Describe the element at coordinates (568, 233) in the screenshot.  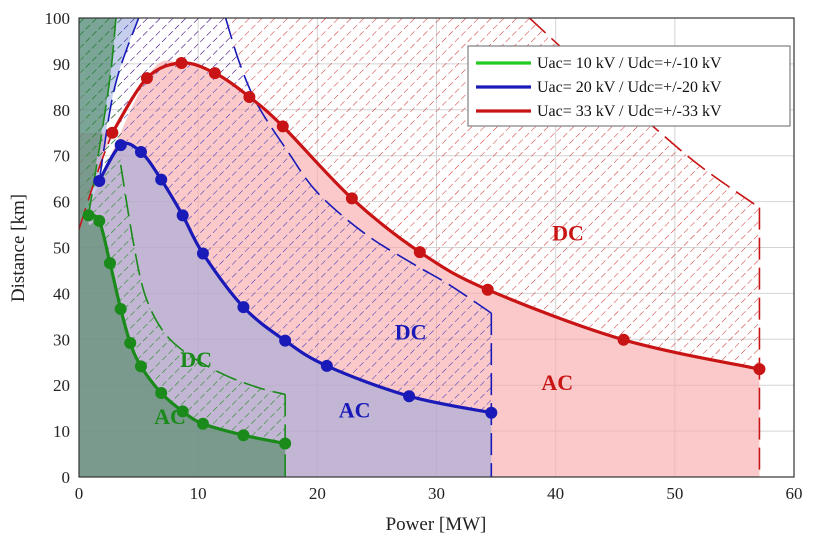
I see `red-dc-label: DC` at that location.